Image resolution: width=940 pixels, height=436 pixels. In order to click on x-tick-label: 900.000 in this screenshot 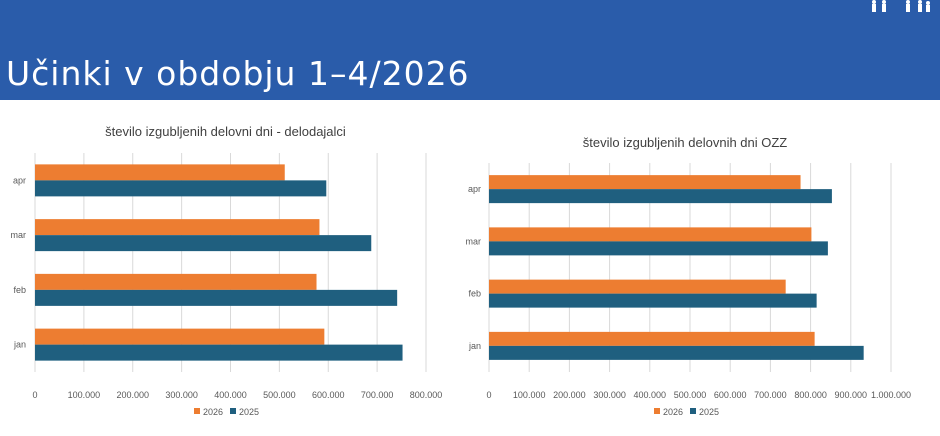, I will do `click(851, 395)`.